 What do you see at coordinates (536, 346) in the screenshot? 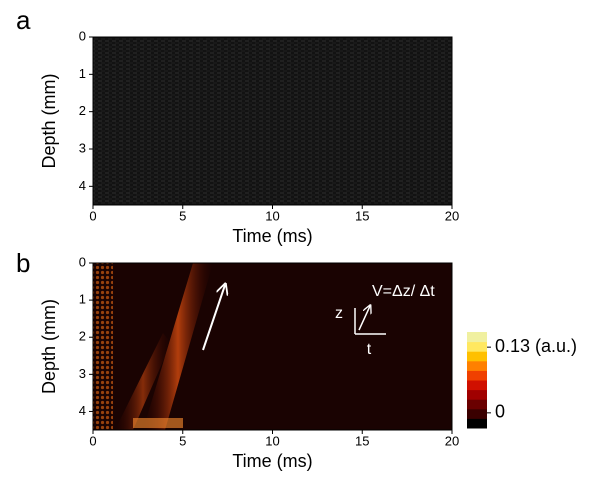
I see `colorbar-tick-label: 0.13 (a.u.)` at bounding box center [536, 346].